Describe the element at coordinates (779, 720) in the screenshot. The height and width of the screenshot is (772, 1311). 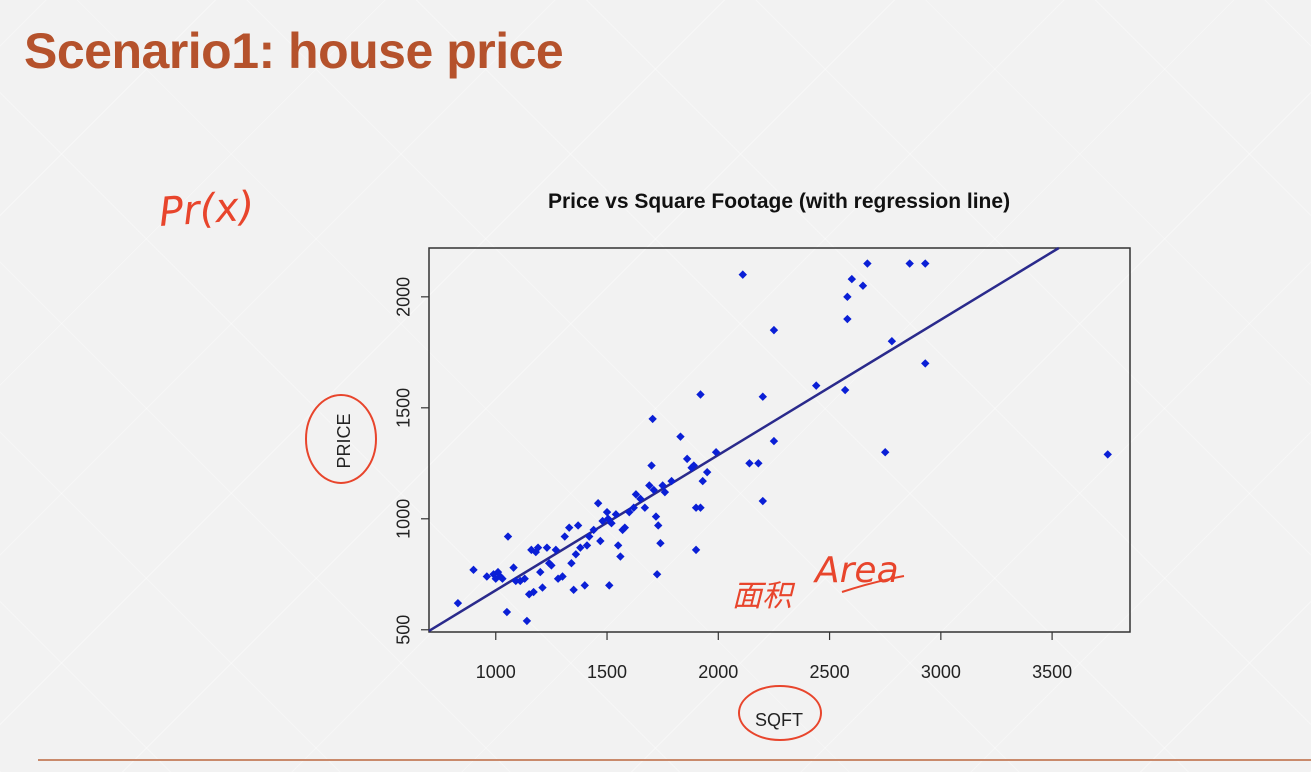
I see `x-axis-label: SQFT` at that location.